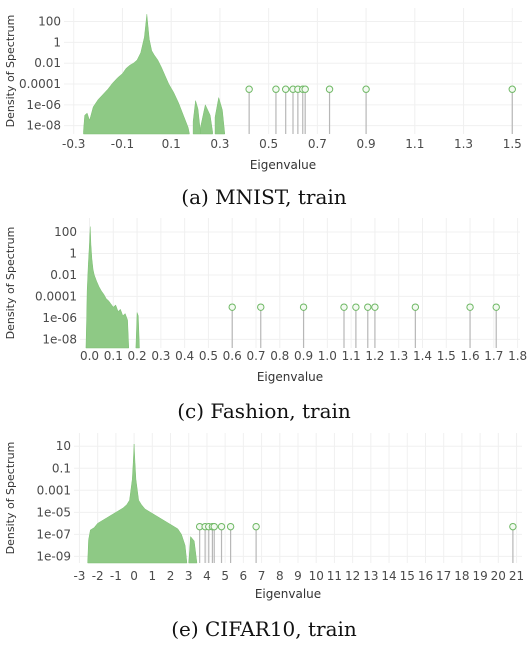 The width and height of the screenshot is (528, 653). I want to click on x-tick-label: 15, so click(407, 576).